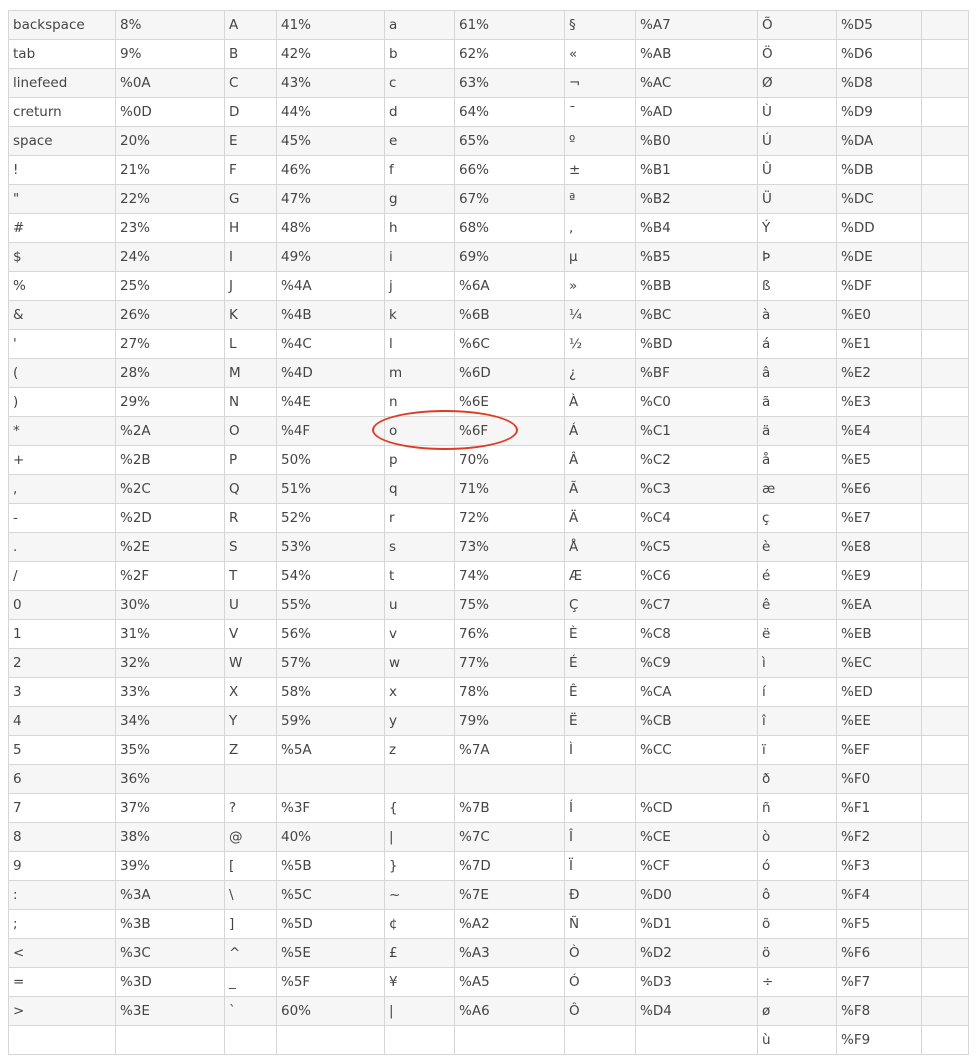 The image size is (976, 1063). Describe the element at coordinates (419, 112) in the screenshot. I see `character-cell: d` at that location.